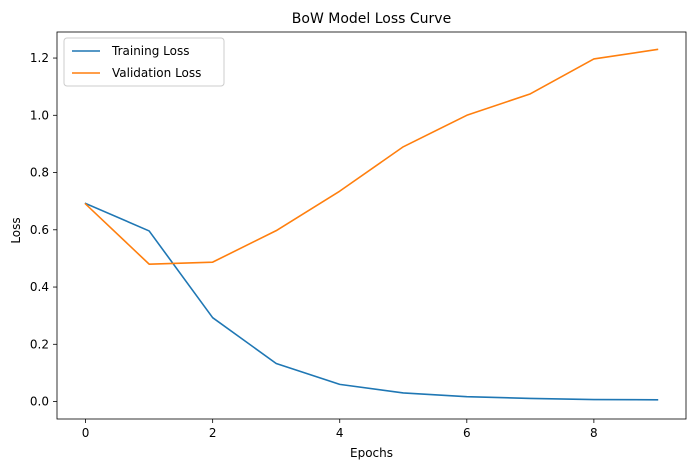 The image size is (691, 474). What do you see at coordinates (39, 230) in the screenshot?
I see `y-tick-label: 0.6` at bounding box center [39, 230].